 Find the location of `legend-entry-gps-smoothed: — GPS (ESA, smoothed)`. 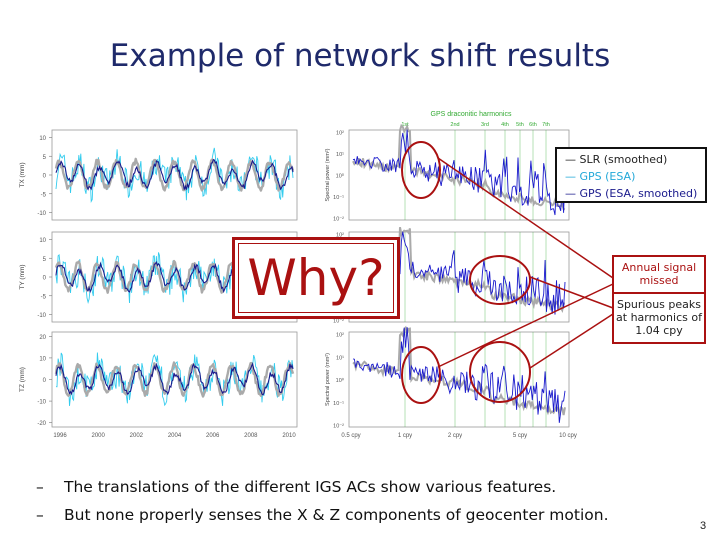

legend-entry-gps-smoothed: — GPS (ESA, smoothed) is located at coordinates (631, 193).